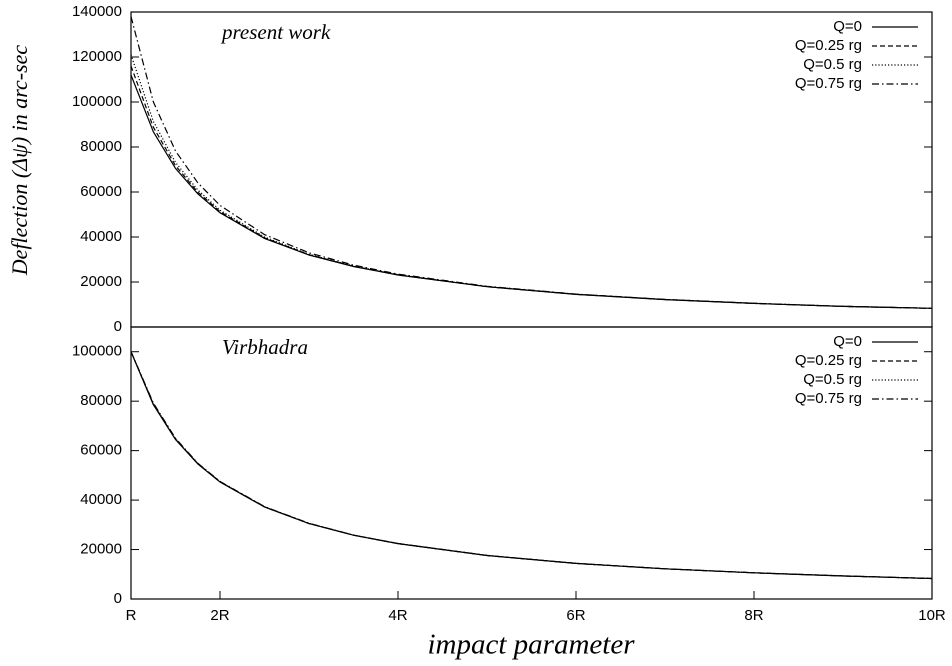 This screenshot has height=666, width=952. What do you see at coordinates (19, 161) in the screenshot?
I see `y-axis-label: Deflection (Δψ) in arc-sec` at bounding box center [19, 161].